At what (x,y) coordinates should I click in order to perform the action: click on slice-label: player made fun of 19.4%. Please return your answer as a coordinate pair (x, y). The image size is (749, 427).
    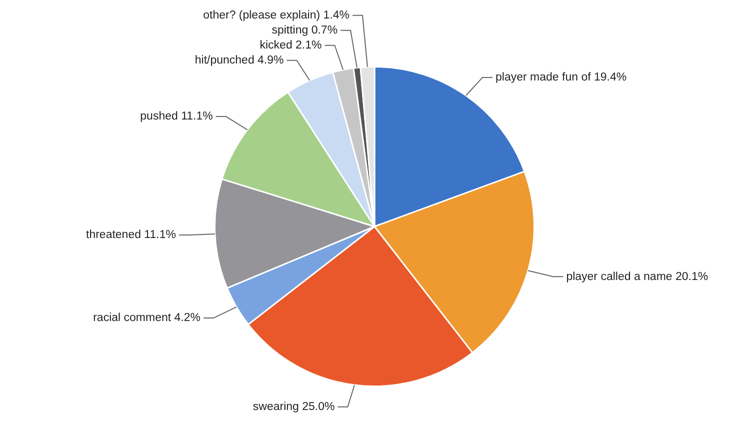
    Looking at the image, I should click on (561, 78).